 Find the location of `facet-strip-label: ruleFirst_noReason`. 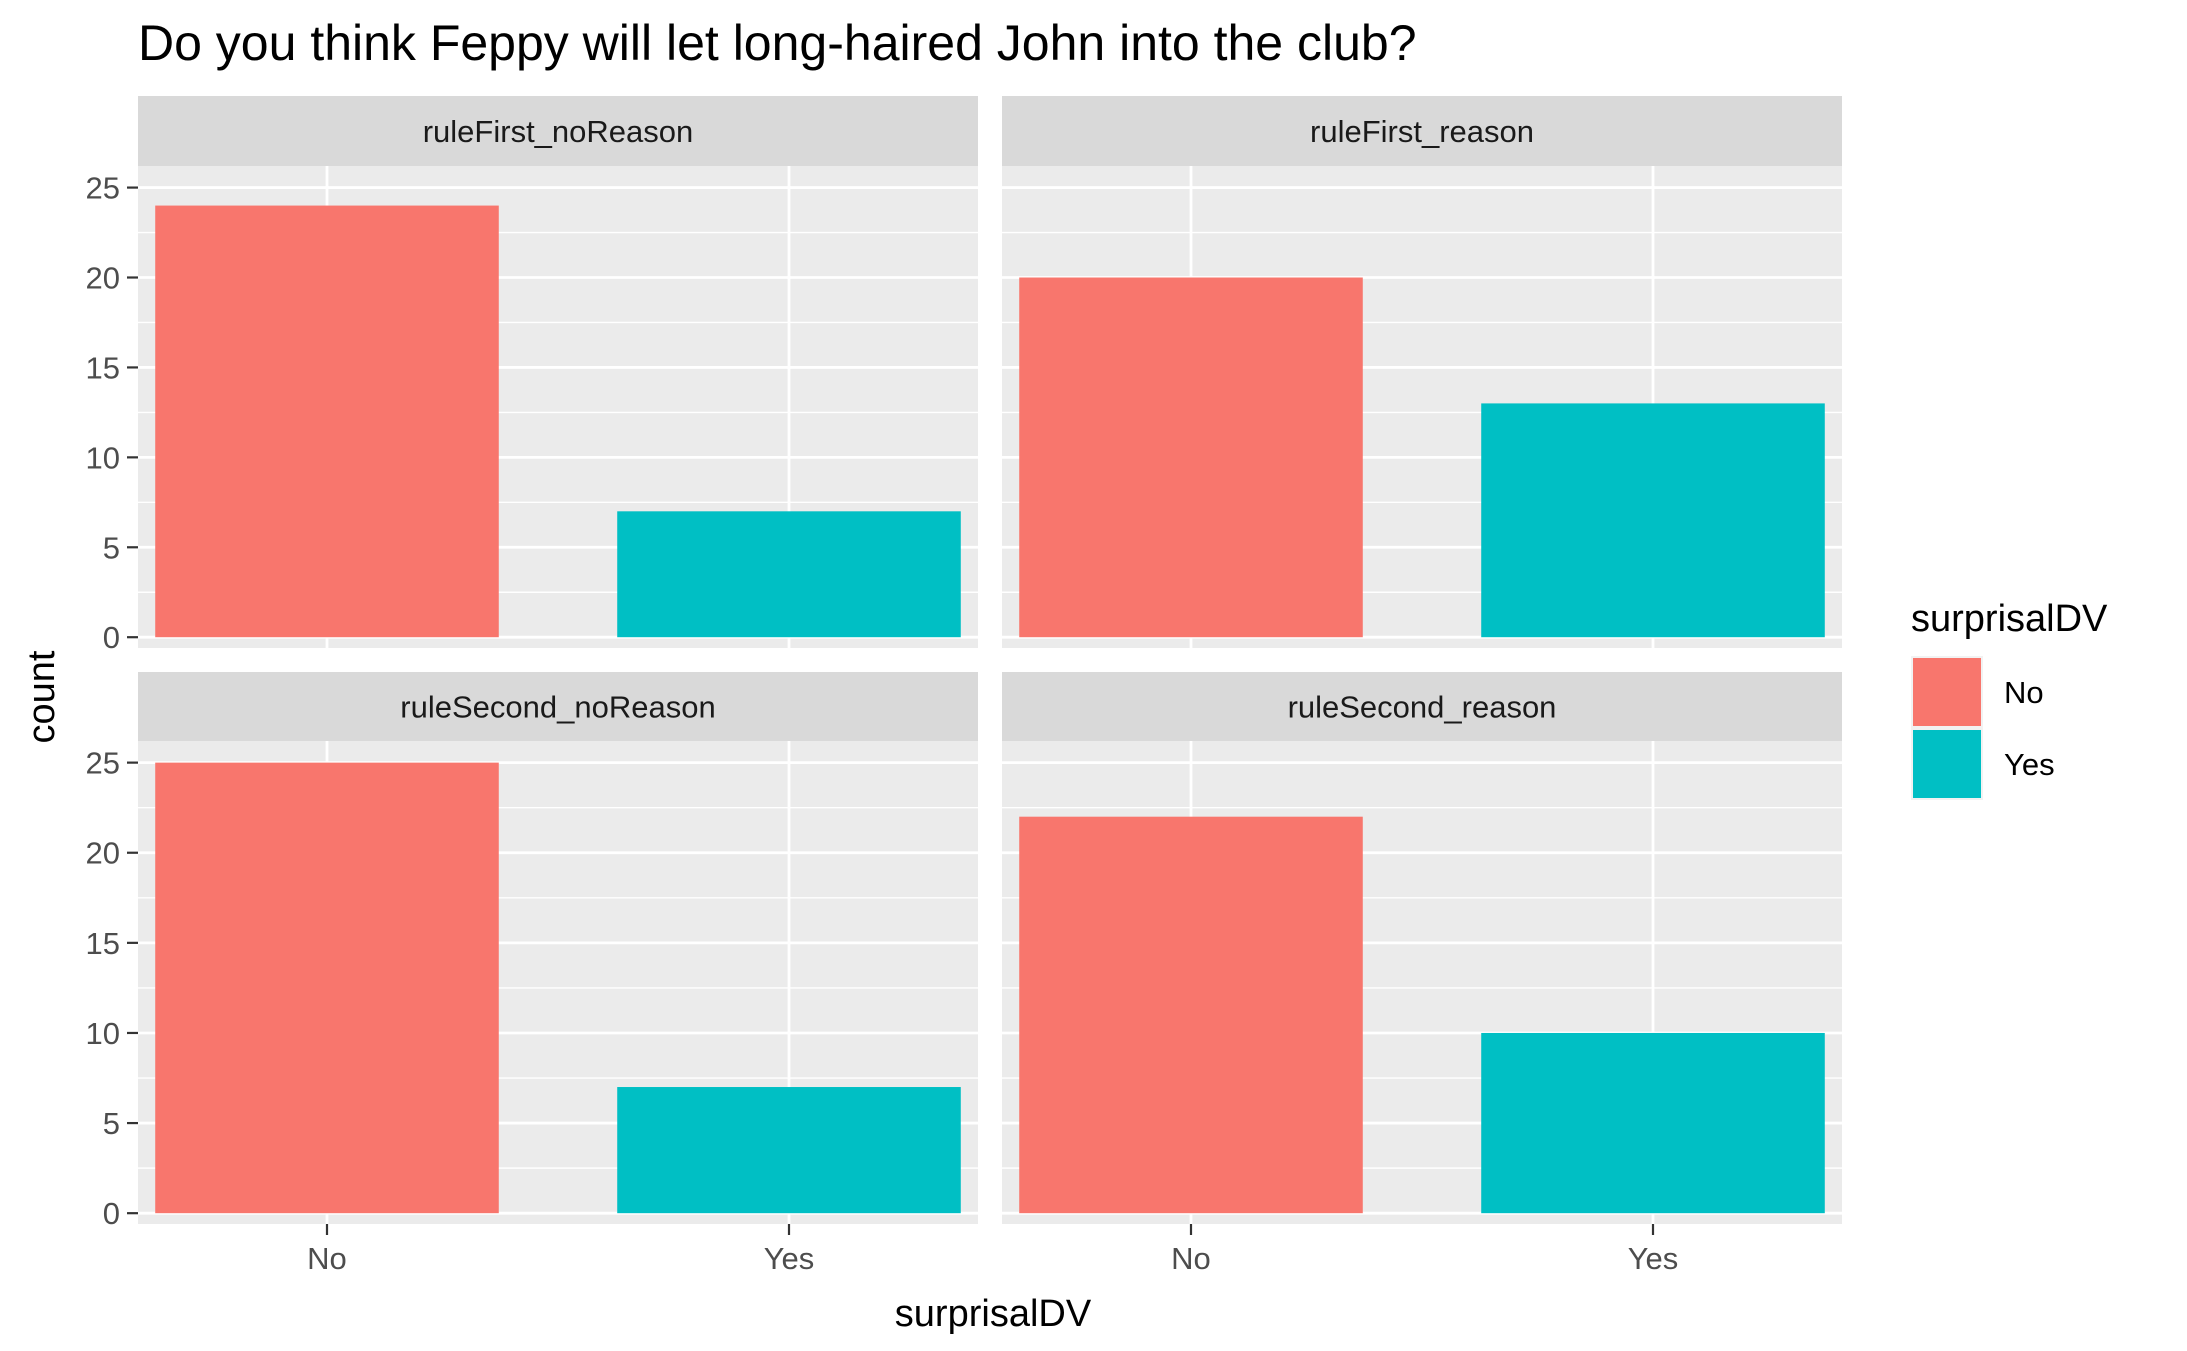

facet-strip-label: ruleFirst_noReason is located at coordinates (558, 131).